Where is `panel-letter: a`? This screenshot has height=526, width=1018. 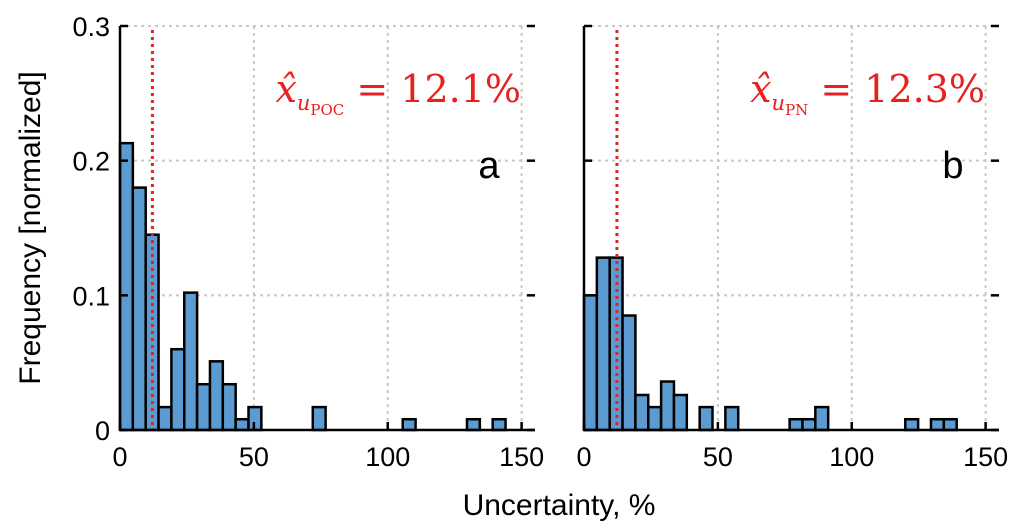 panel-letter: a is located at coordinates (489, 166).